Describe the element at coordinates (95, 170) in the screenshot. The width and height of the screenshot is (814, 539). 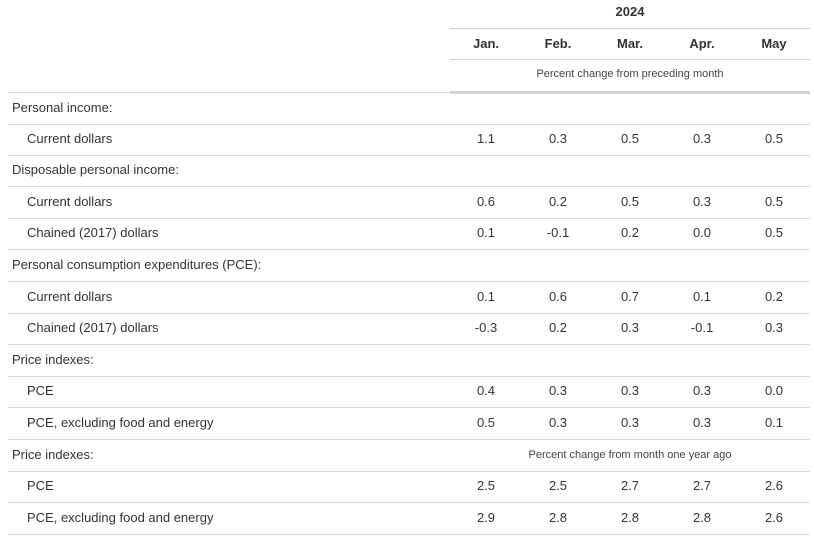
I see `row-section-label: Disposable personal income:` at that location.